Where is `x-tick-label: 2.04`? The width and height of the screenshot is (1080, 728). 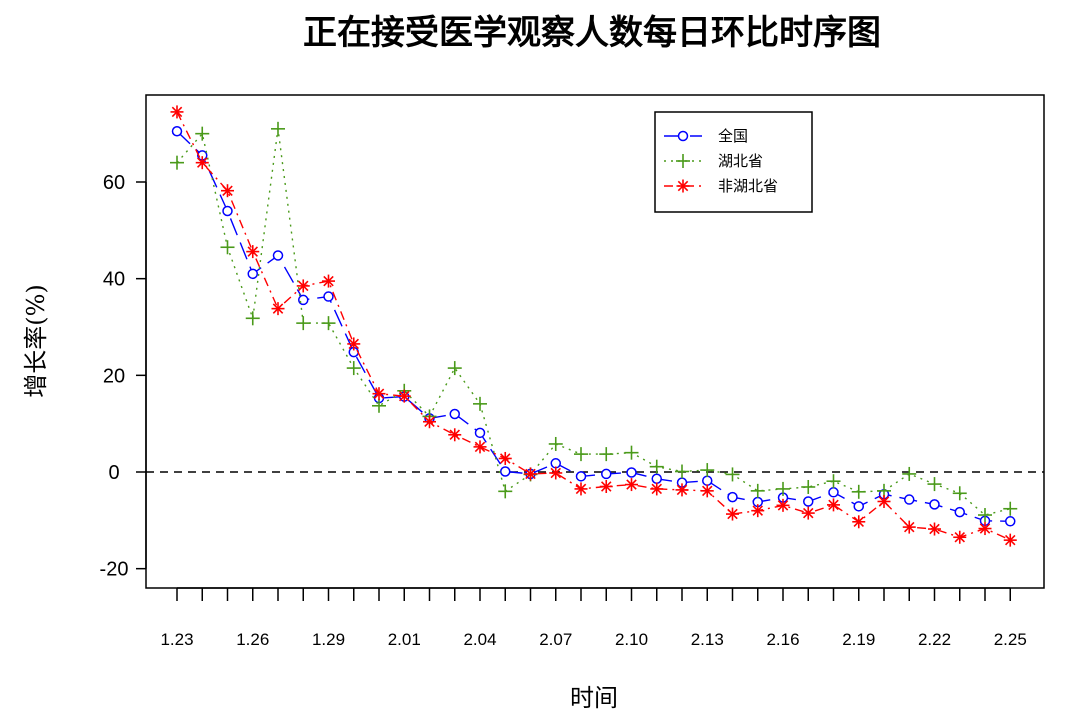 x-tick-label: 2.04 is located at coordinates (479, 639).